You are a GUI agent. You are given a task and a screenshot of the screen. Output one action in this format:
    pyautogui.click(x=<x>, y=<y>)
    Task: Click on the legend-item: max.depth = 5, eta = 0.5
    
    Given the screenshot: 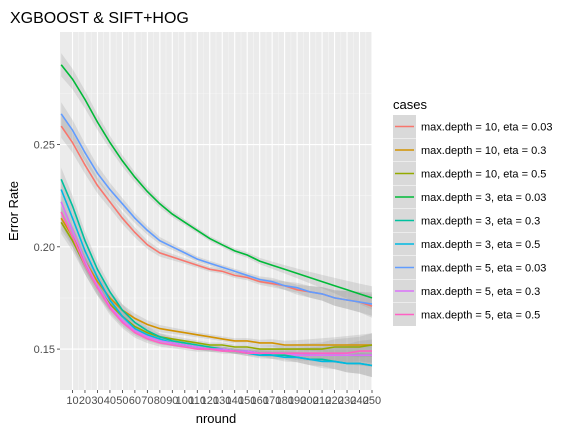 What is the action you would take?
    pyautogui.click(x=466, y=314)
    